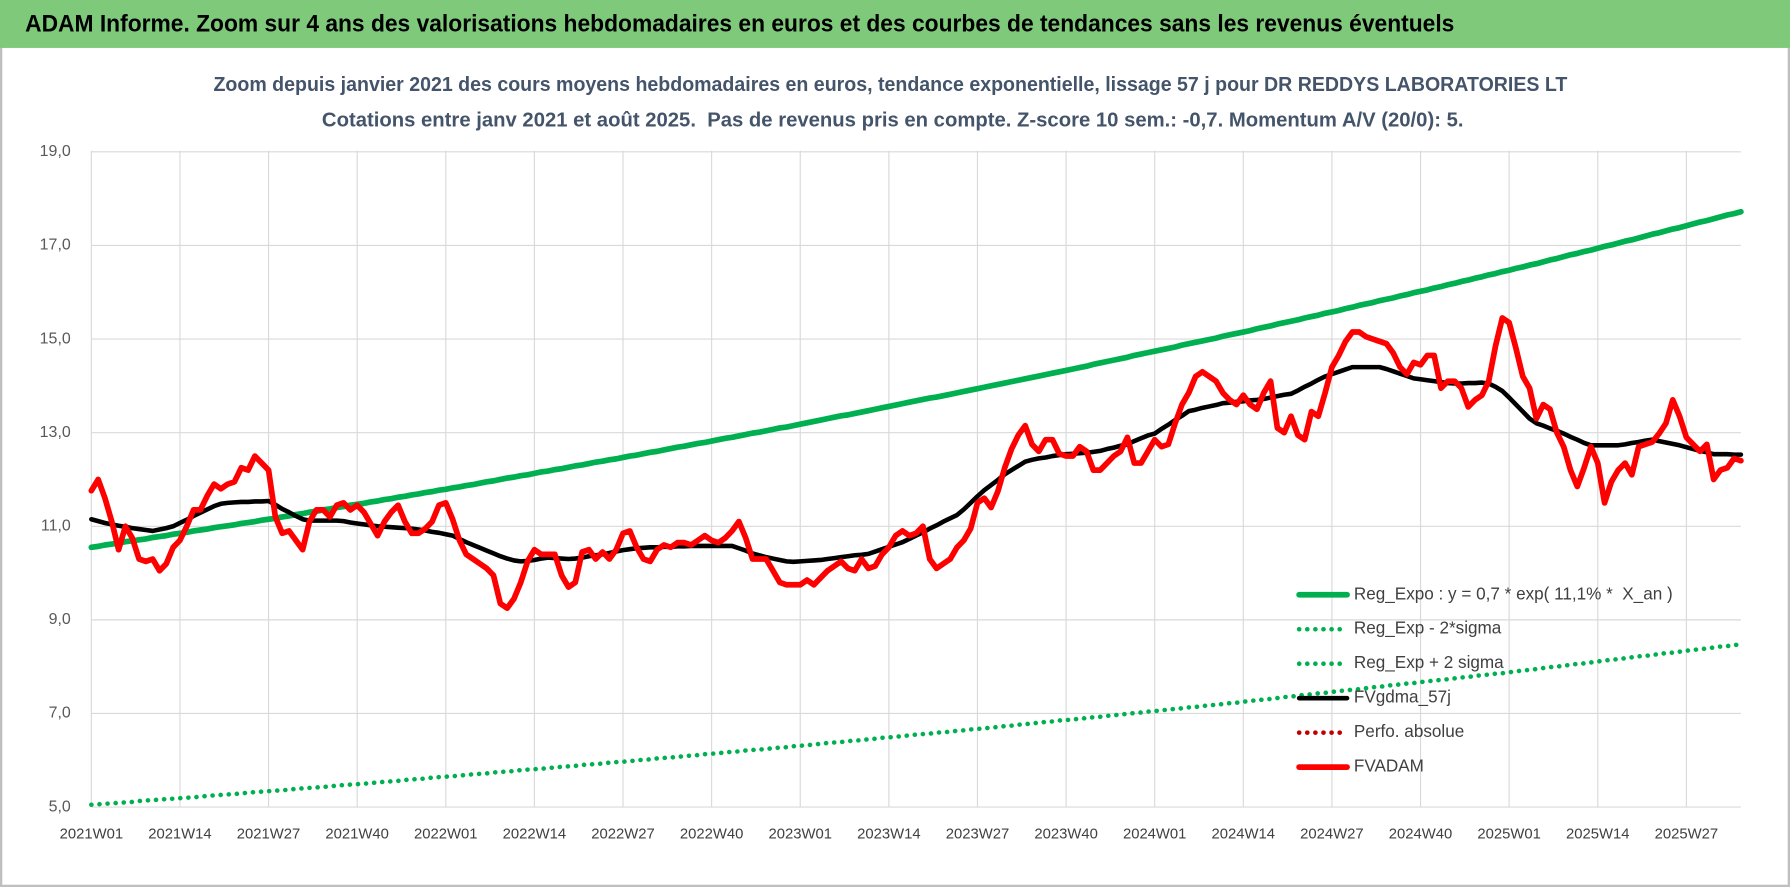 The width and height of the screenshot is (1790, 887). What do you see at coordinates (1409, 731) in the screenshot?
I see `legend-label: Perfo. absolue` at bounding box center [1409, 731].